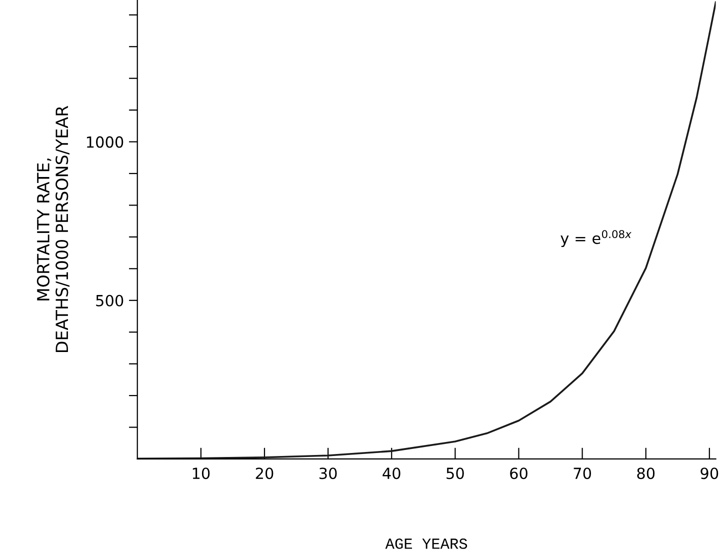 Image resolution: width=723 pixels, height=553 pixels. I want to click on x-tick-label: 10, so click(201, 474).